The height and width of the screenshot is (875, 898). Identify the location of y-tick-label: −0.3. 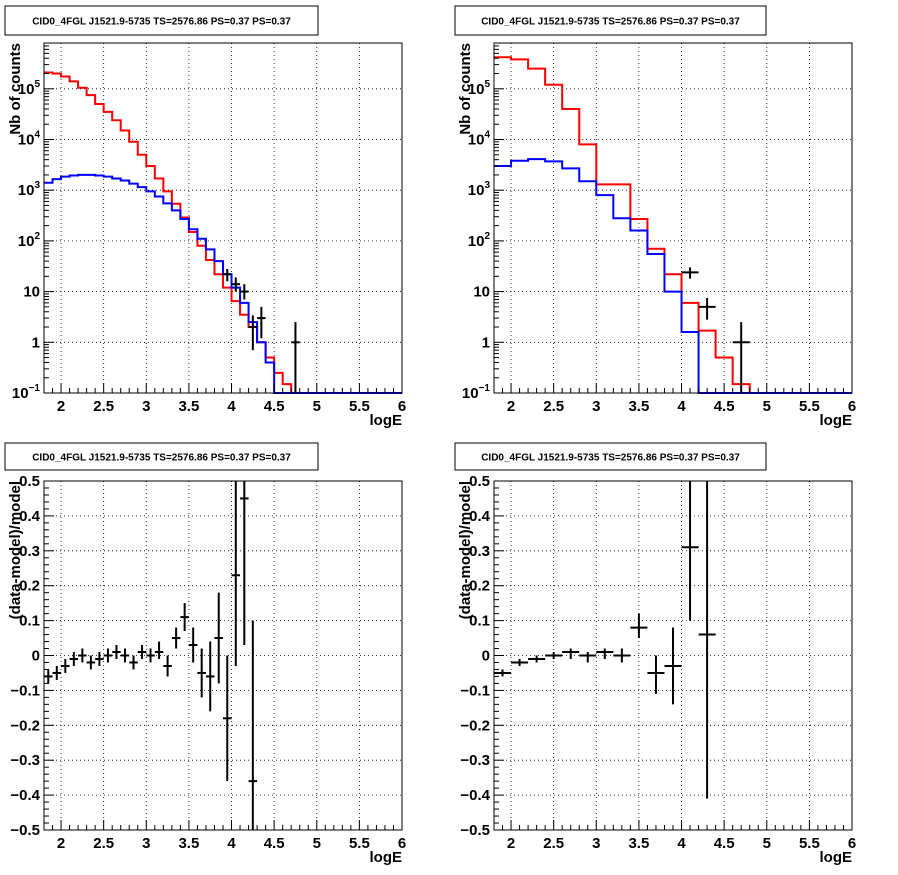
(475, 760).